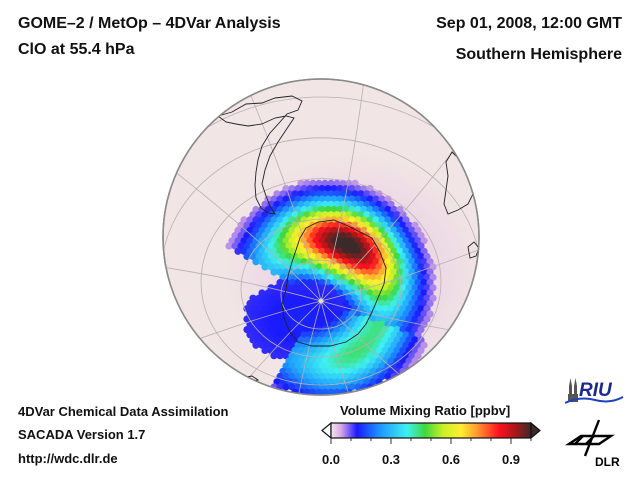  Describe the element at coordinates (529, 23) in the screenshot. I see `datetime-label: Sep 01, 2008, 12:00 GMT` at that location.